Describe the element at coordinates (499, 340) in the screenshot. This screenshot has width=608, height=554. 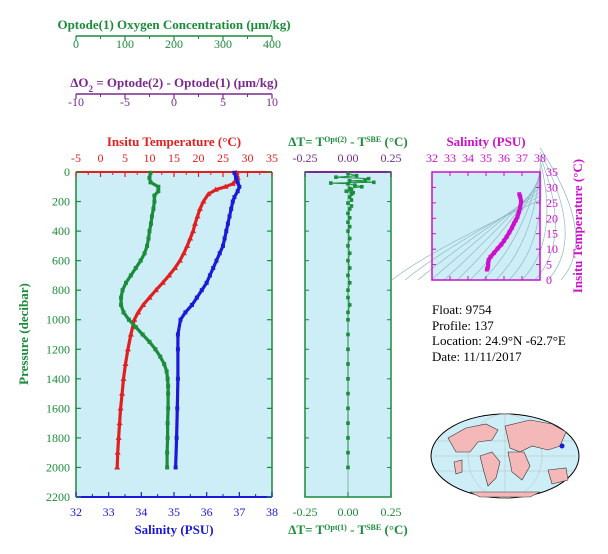
I see `location: Location: 24.9°N -62.7°E` at that location.